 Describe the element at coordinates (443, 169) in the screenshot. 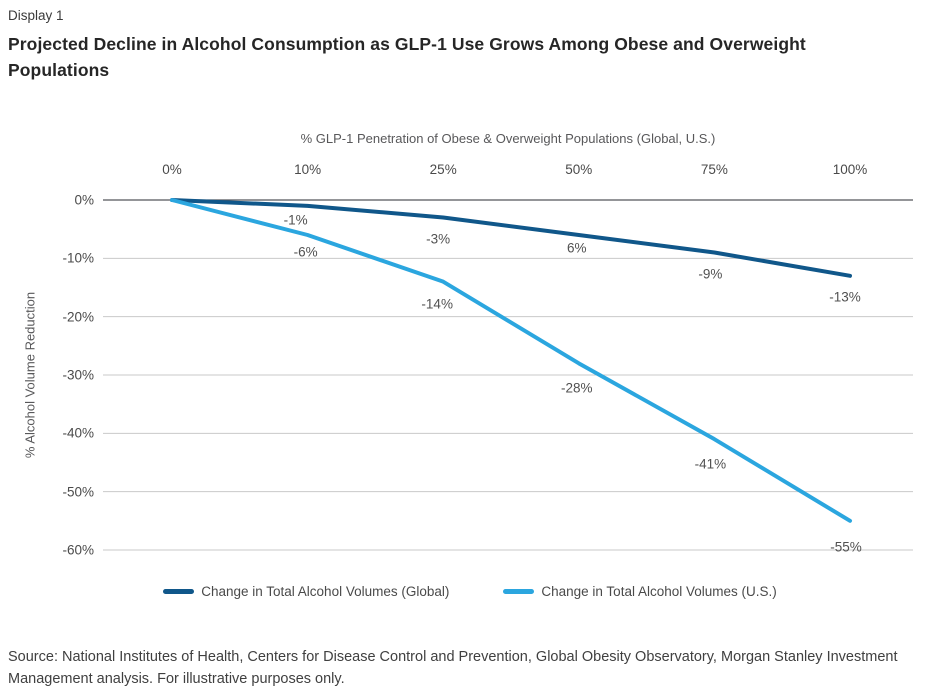

I see `x-tick-label: 25%` at that location.